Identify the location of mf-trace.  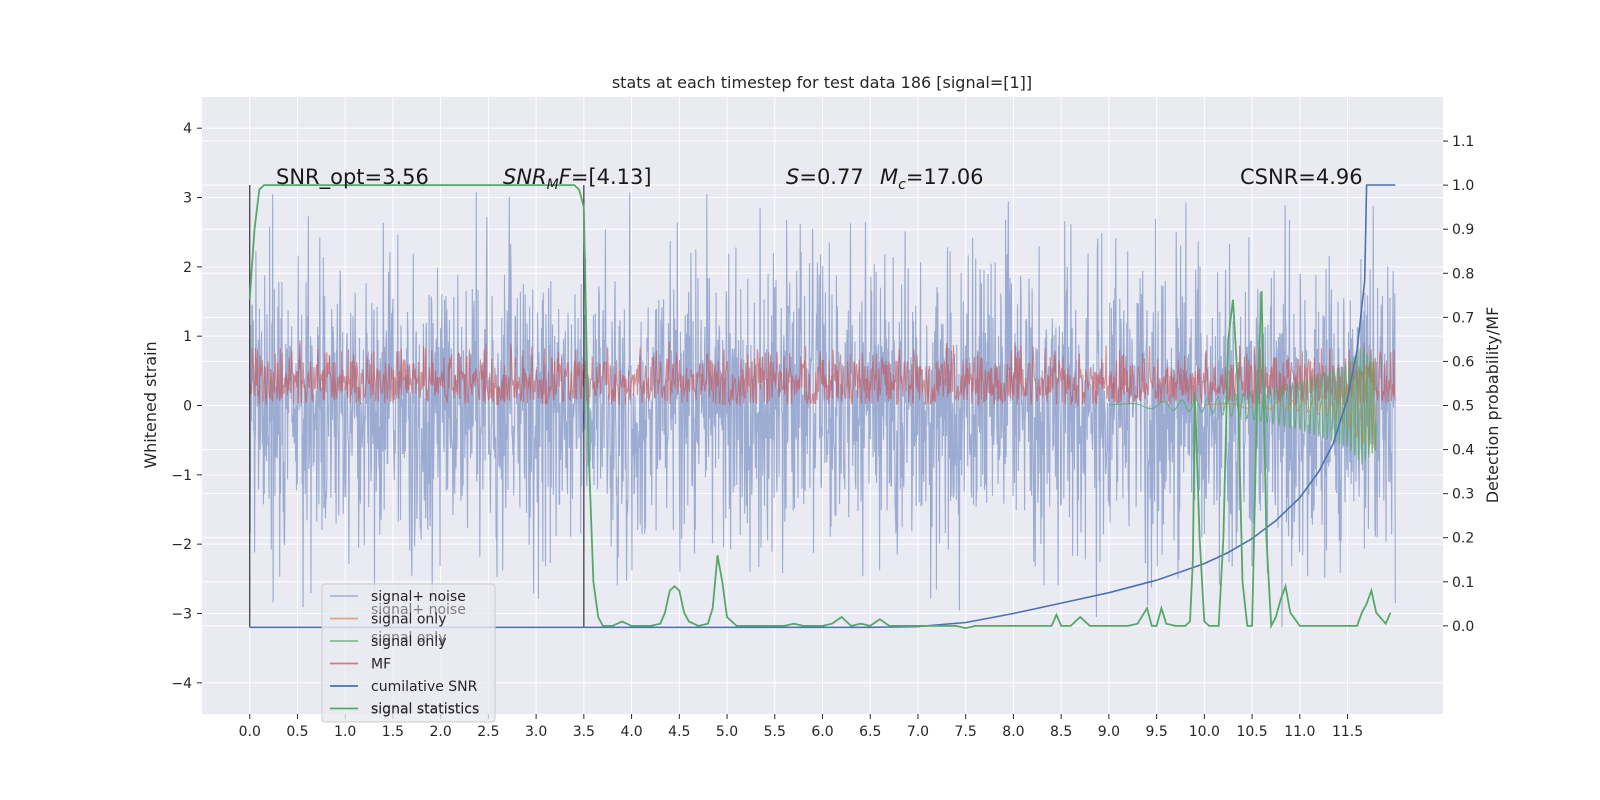
(822, 373).